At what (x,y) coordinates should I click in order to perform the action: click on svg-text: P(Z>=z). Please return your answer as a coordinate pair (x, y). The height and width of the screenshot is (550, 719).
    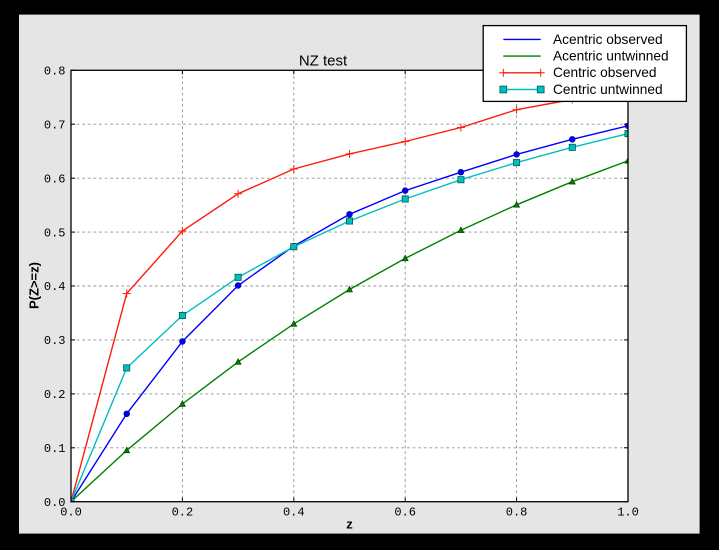
    Looking at the image, I should click on (34, 285).